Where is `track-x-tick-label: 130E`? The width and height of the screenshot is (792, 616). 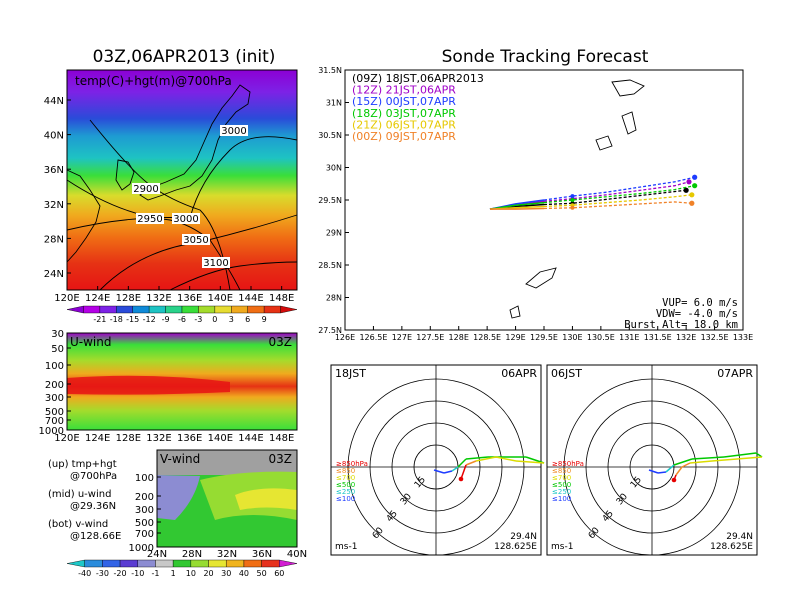 track-x-tick-label: 130E is located at coordinates (572, 337).